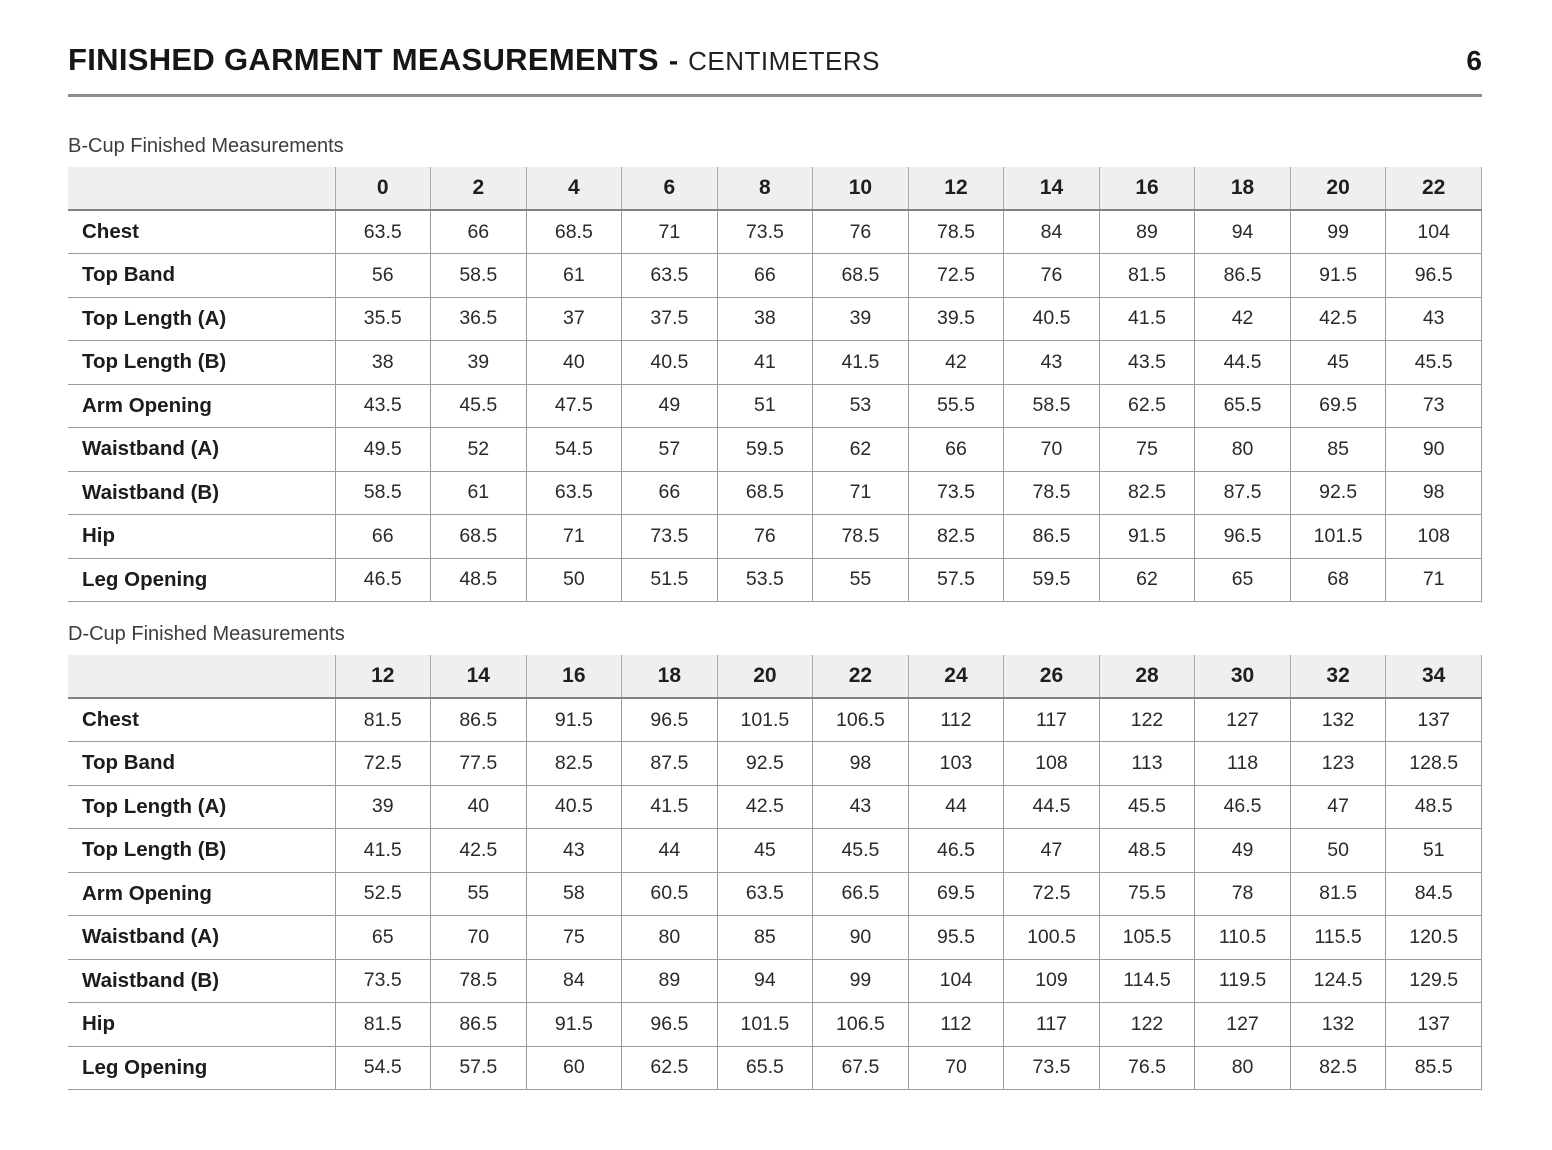  Describe the element at coordinates (764, 850) in the screenshot. I see `measurement-cell: 45` at that location.